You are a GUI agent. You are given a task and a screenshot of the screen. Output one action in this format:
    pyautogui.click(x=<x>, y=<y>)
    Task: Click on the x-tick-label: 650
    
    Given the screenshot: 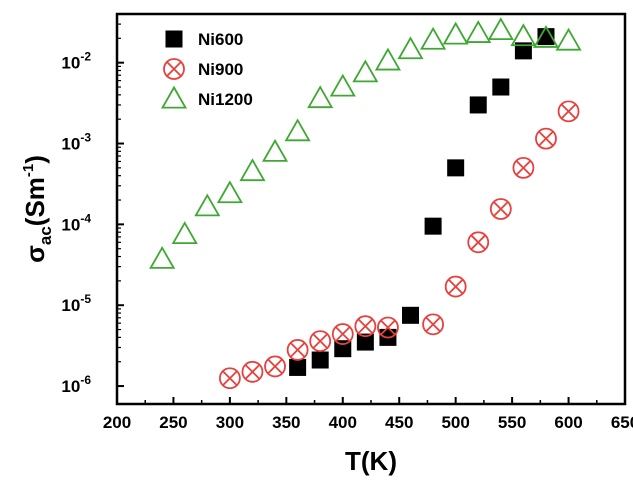 What is the action you would take?
    pyautogui.click(x=622, y=422)
    